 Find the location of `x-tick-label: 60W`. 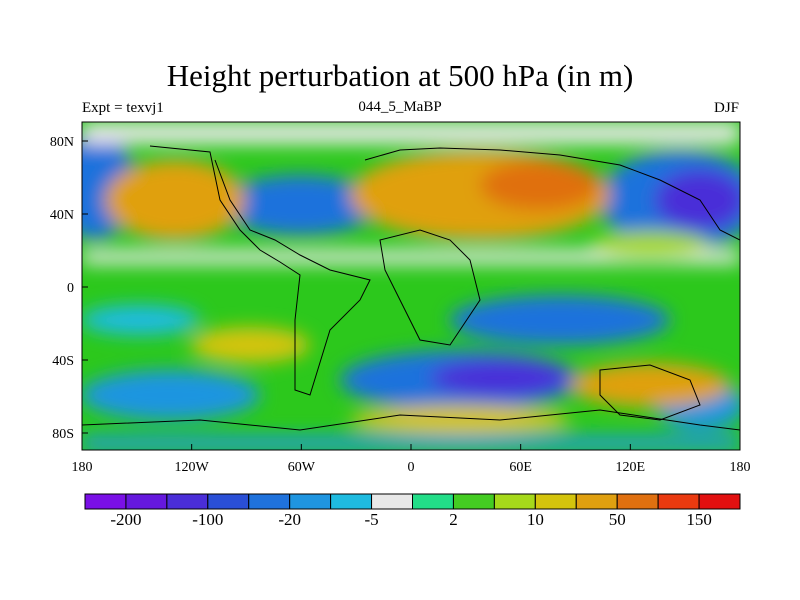

x-tick-label: 60W is located at coordinates (302, 467).